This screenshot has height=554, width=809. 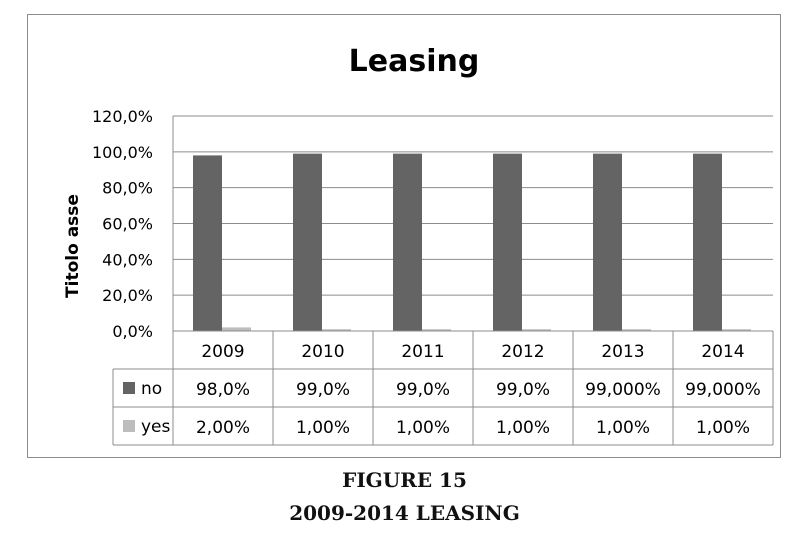 I want to click on bar-yes-2013, so click(x=636, y=330).